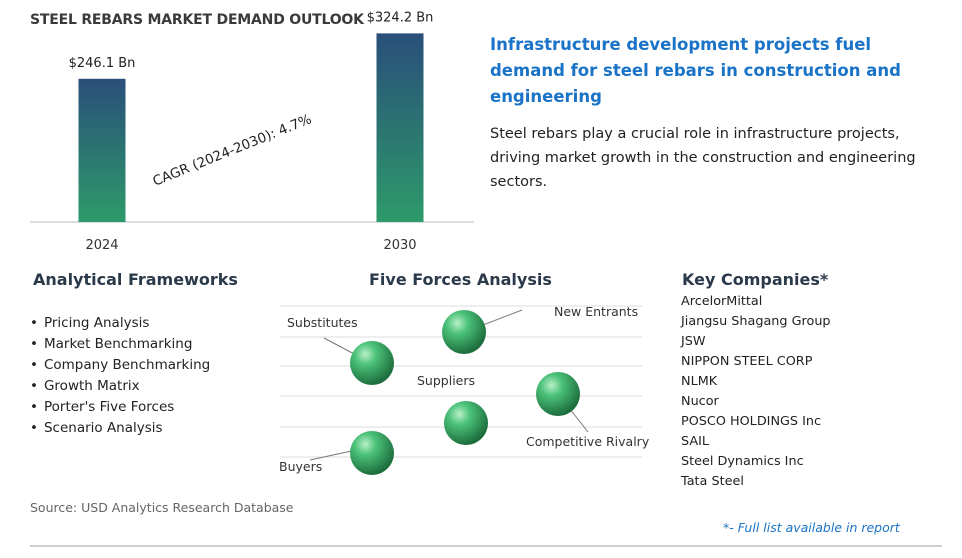 The image size is (962, 558). Describe the element at coordinates (712, 481) in the screenshot. I see `list-item: Tata Steel` at that location.